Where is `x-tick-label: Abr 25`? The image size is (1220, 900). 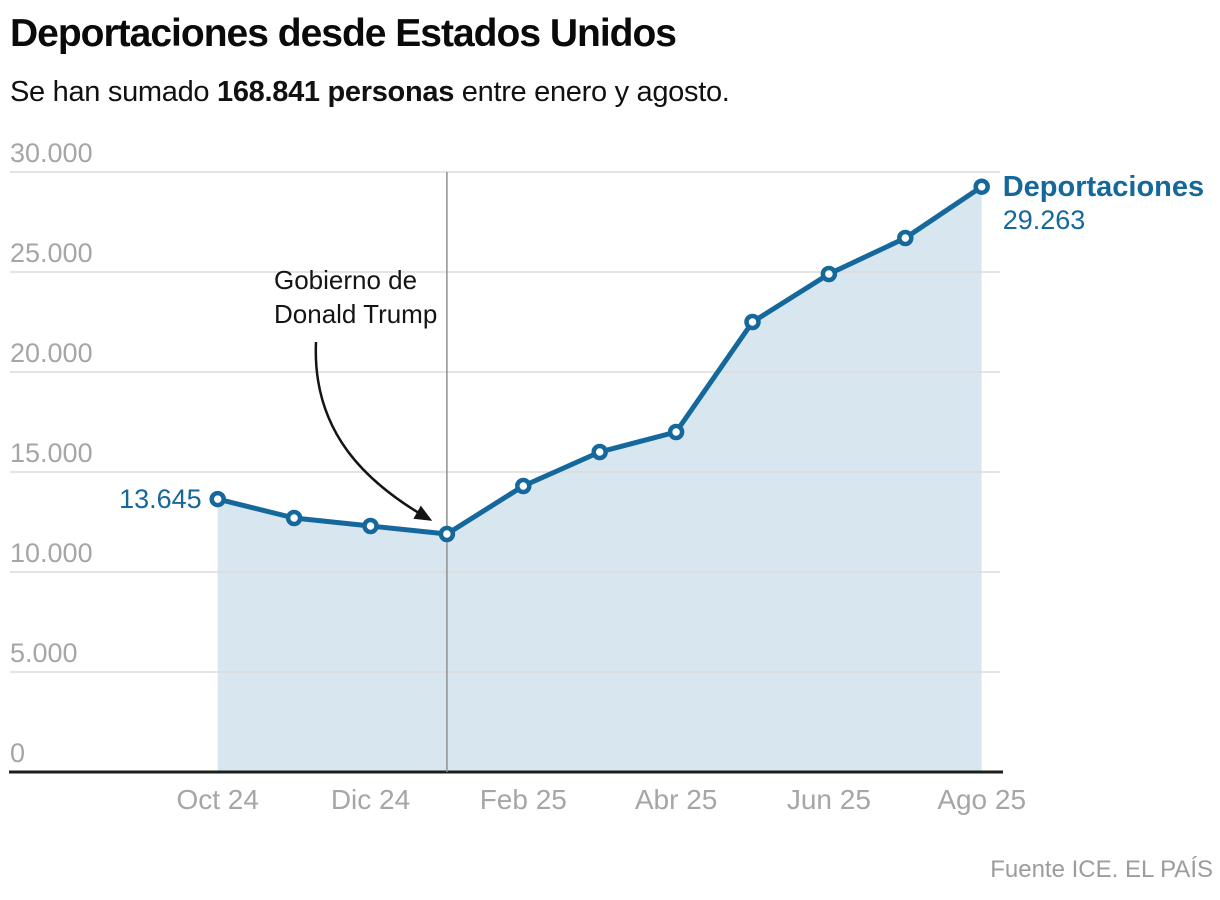
x-tick-label: Abr 25 is located at coordinates (676, 799).